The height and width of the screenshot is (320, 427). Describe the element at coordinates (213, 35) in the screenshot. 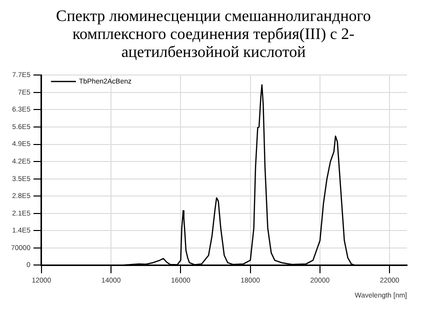

I see `chart-title: Спектр люминесценции смешаннолигандного комплексного соединения тербия(III) с 2-ацетилбензойной кислотой` at that location.